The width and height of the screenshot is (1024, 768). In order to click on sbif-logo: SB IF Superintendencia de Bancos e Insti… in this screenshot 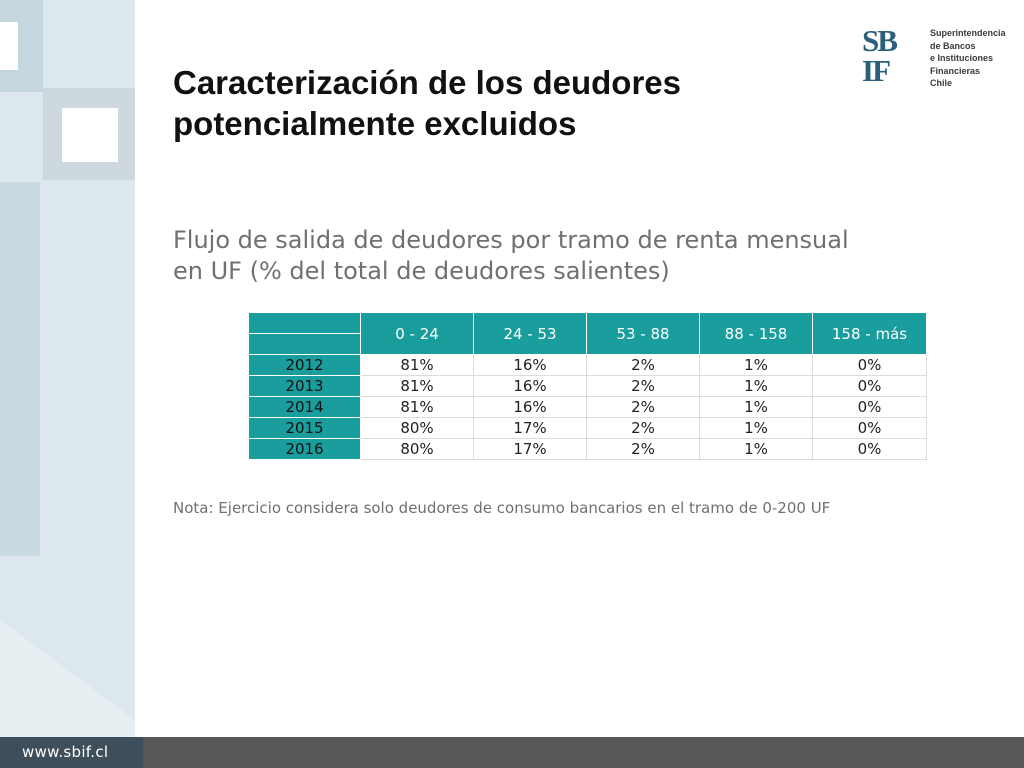, I will do `click(938, 56)`.